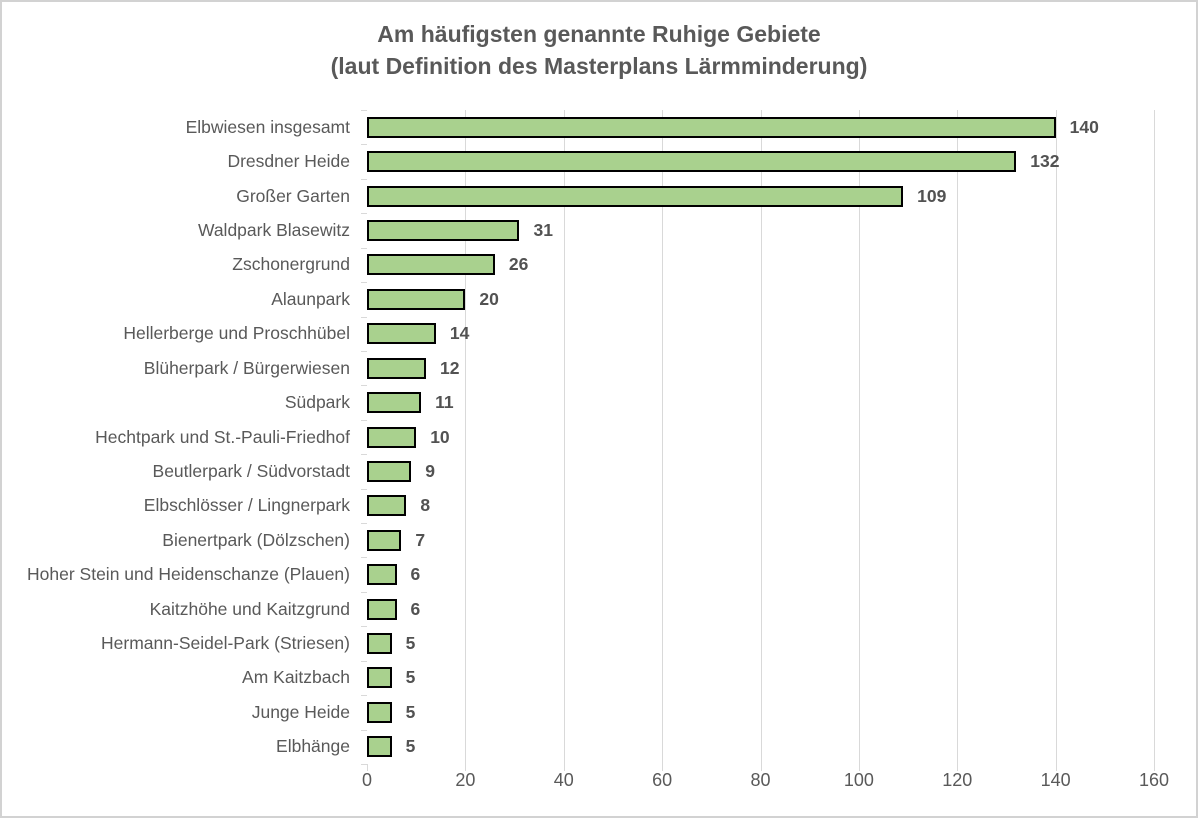 The width and height of the screenshot is (1198, 818). I want to click on value-label: 26, so click(518, 264).